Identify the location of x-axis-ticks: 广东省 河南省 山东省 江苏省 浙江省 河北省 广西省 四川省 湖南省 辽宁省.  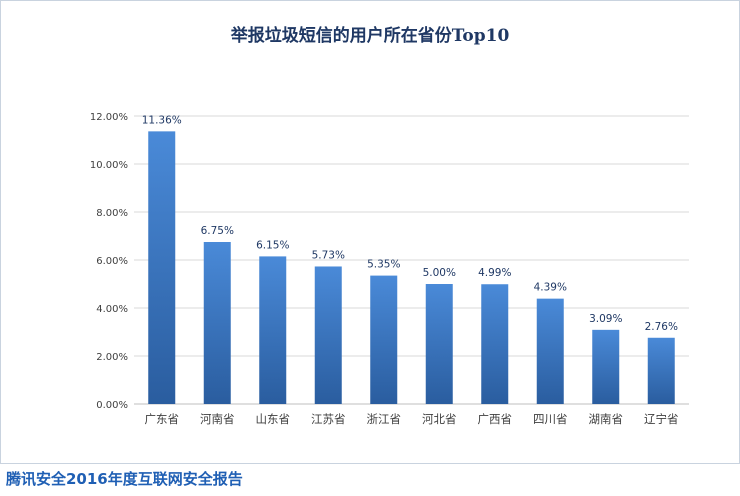
(412, 419).